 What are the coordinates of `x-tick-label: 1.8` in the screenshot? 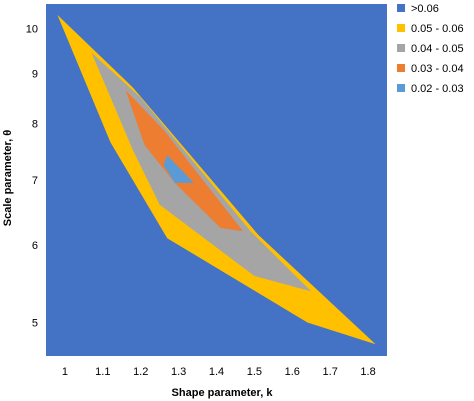 It's located at (367, 372).